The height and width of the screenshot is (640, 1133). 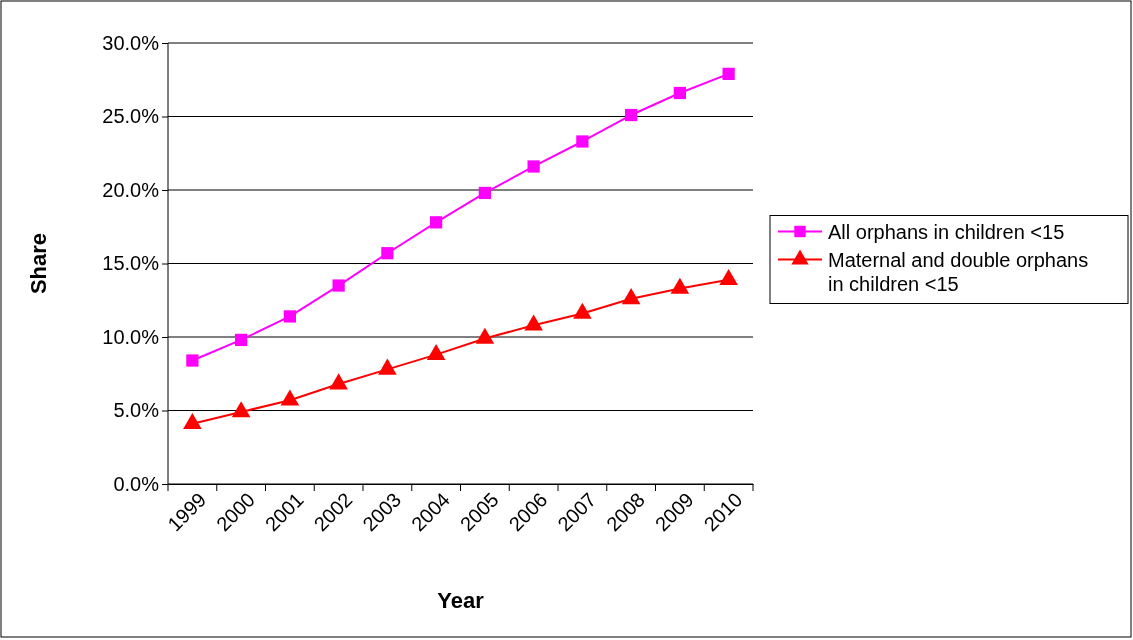 I want to click on y-tick-label: 15.0%, so click(x=131, y=263).